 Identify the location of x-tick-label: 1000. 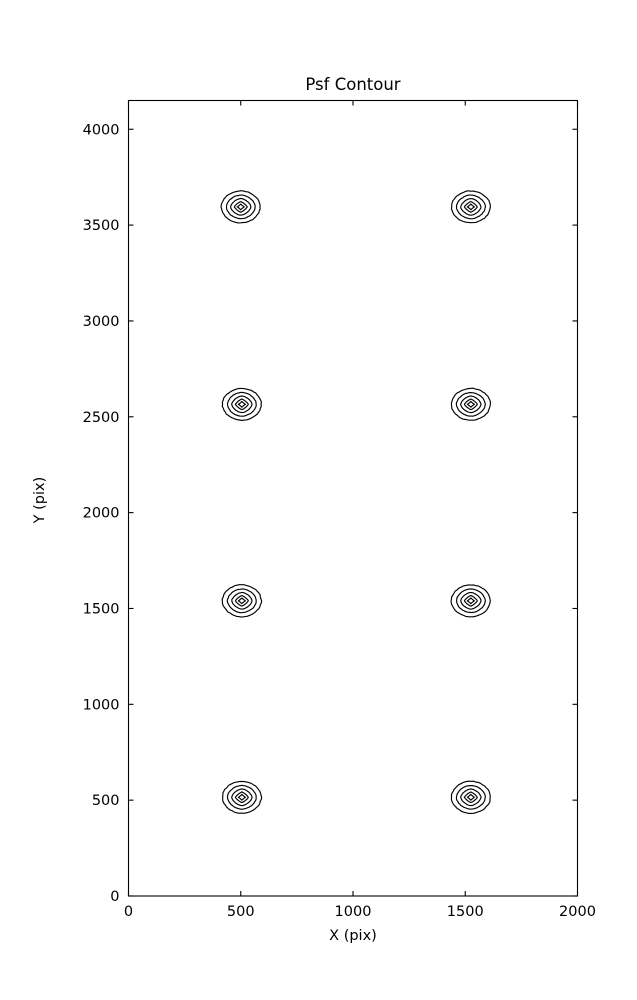
(353, 912).